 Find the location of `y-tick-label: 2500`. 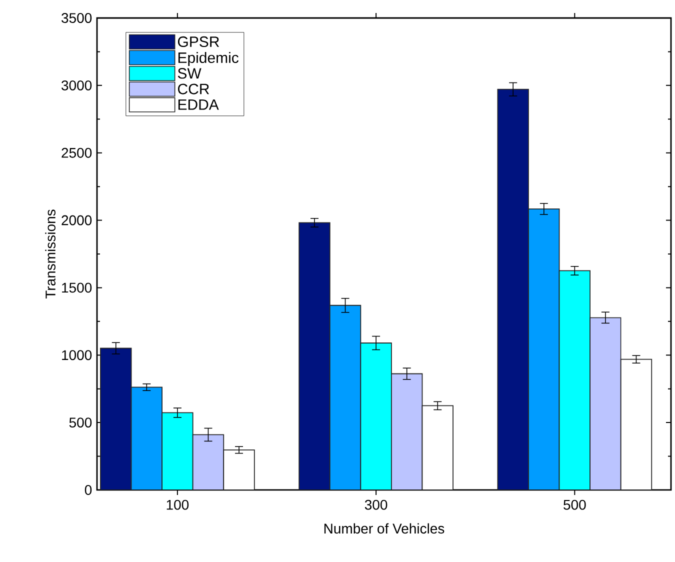

y-tick-label: 2500 is located at coordinates (77, 153).